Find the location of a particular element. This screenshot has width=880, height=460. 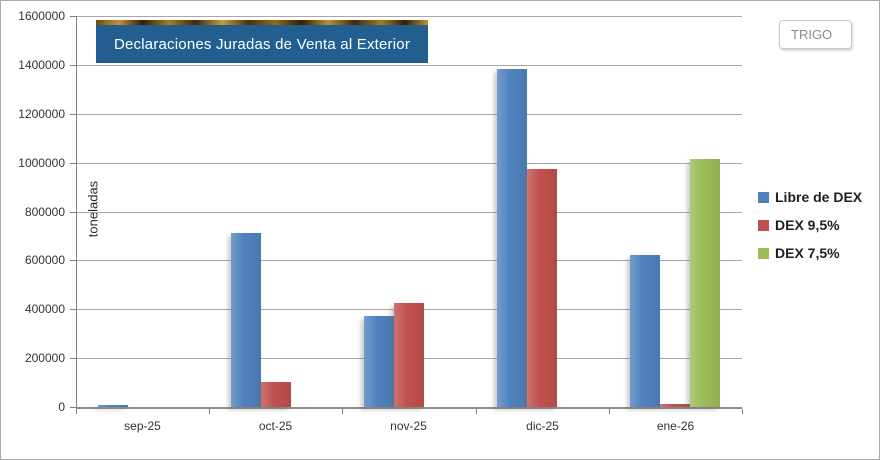

legend-label: DEX 9,5% is located at coordinates (807, 225).